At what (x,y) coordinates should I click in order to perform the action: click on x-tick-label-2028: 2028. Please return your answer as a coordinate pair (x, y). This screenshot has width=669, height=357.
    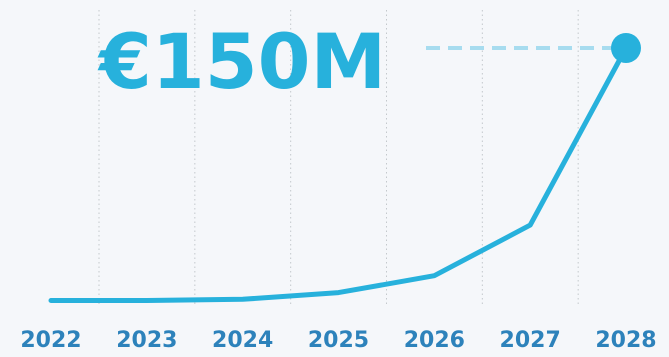
    Looking at the image, I should click on (625, 340).